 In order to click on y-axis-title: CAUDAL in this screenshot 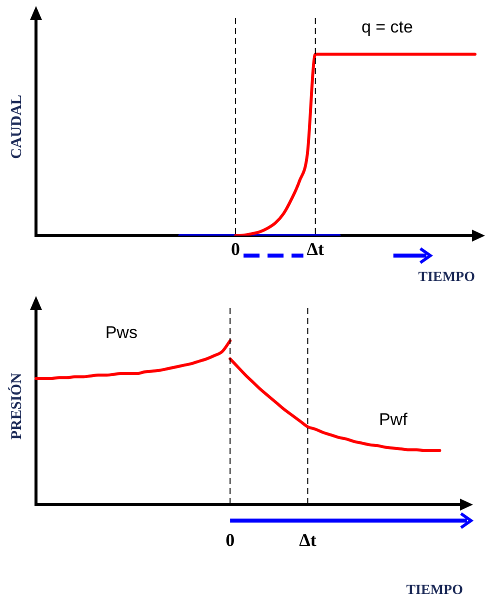, I will do `click(16, 126)`.